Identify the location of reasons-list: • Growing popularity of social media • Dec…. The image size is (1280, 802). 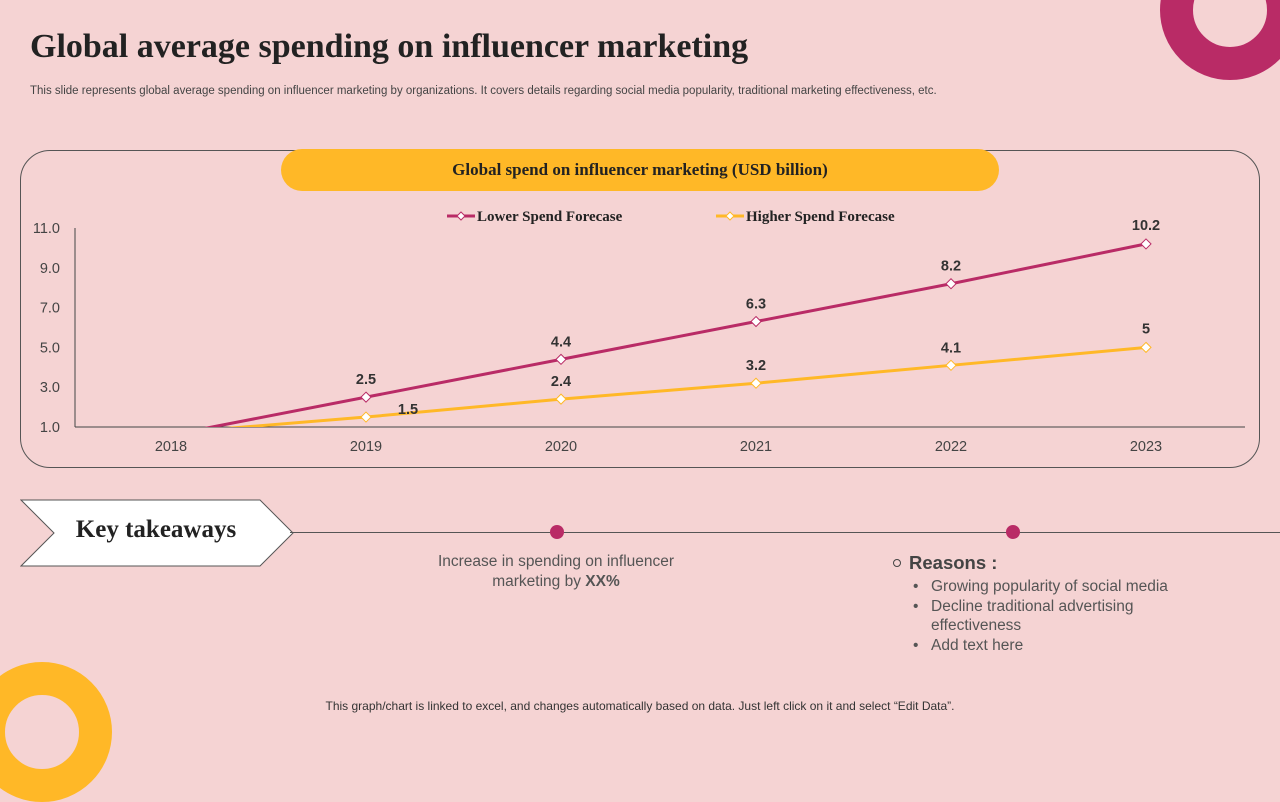
(1043, 616).